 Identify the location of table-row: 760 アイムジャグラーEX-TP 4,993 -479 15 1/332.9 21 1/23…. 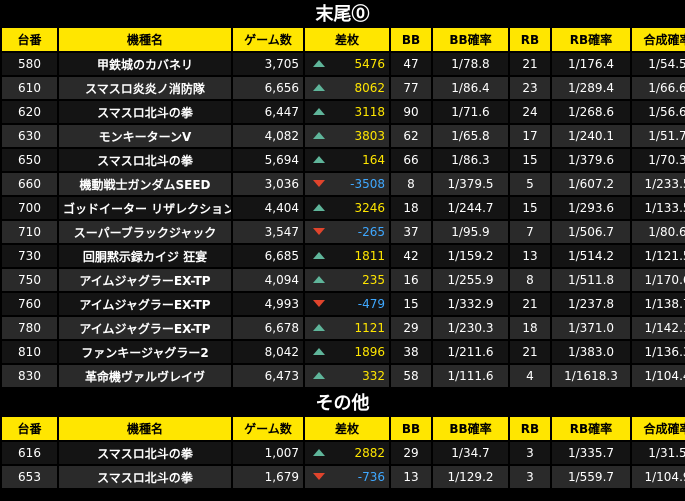
(343, 304).